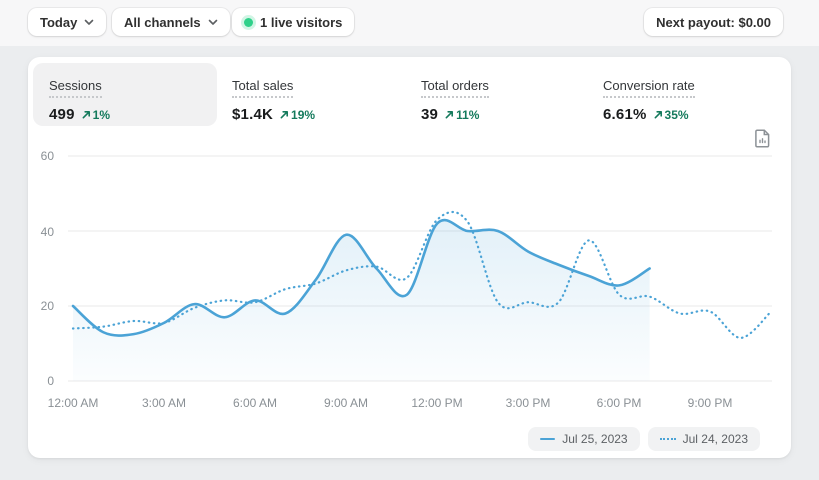 The width and height of the screenshot is (819, 480). What do you see at coordinates (125, 94) in the screenshot?
I see `metric-tab-sessions: Sessions 499 1%` at bounding box center [125, 94].